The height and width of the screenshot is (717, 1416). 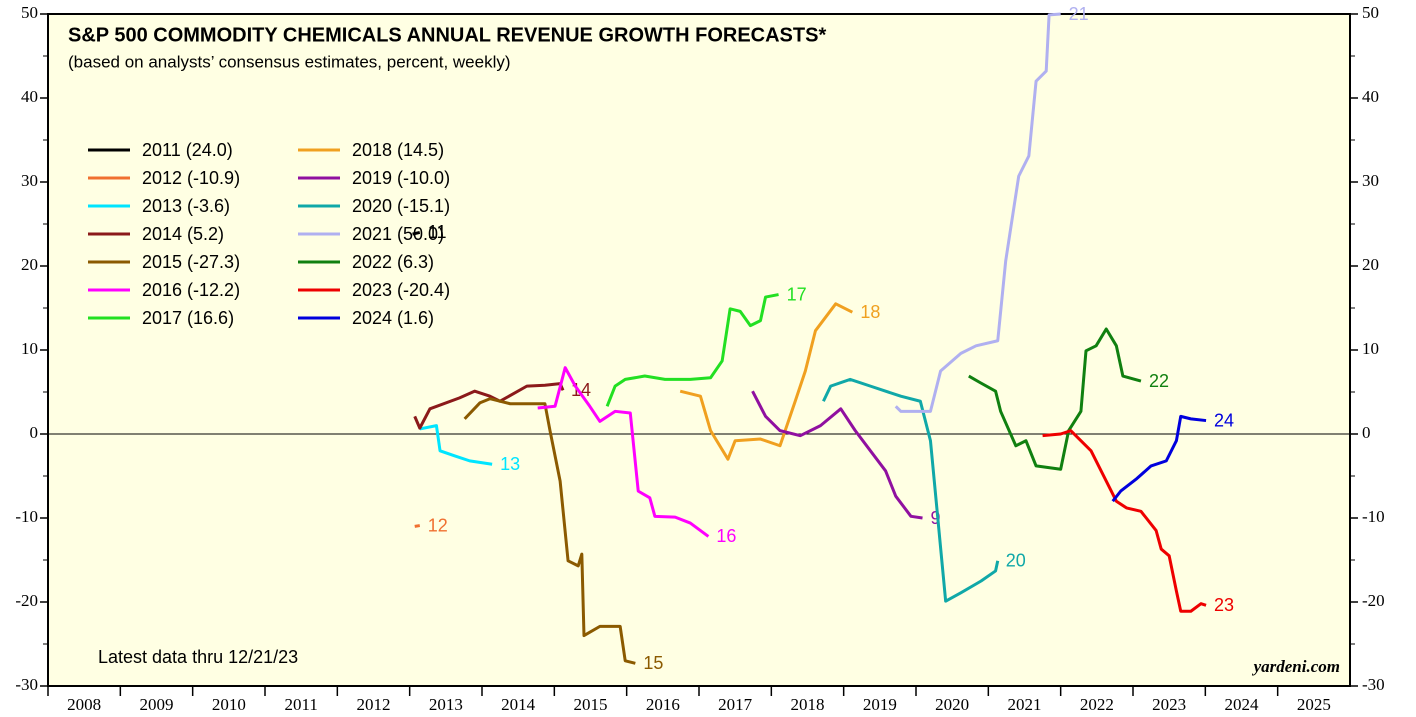 I want to click on end-label: 12, so click(x=438, y=525).